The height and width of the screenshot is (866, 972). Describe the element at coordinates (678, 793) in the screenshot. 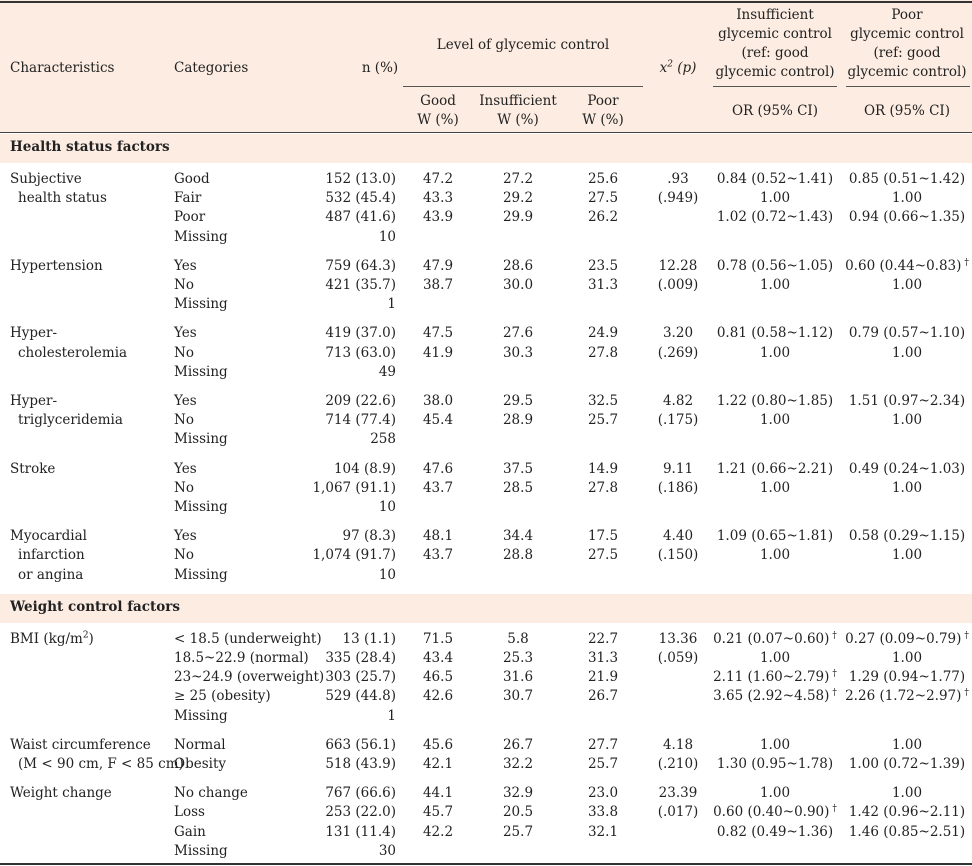

I see `chi-cell: 23.39` at that location.